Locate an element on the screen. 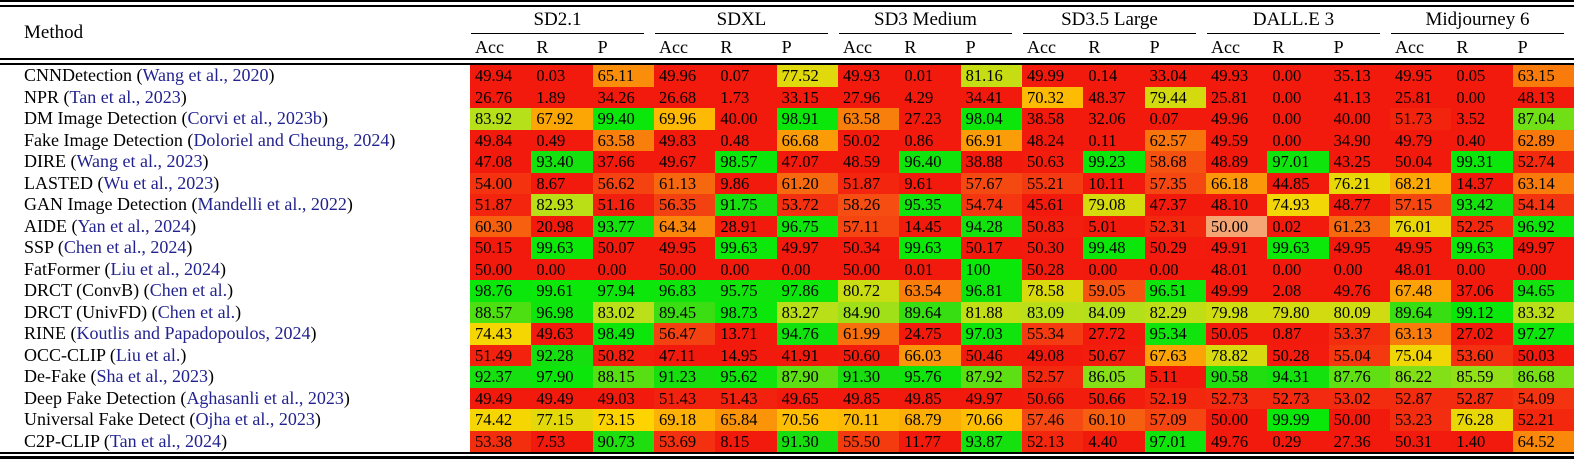 The height and width of the screenshot is (464, 1574). method-label: DM Image Detection (Corvi et al., 2023b) is located at coordinates (235, 119).